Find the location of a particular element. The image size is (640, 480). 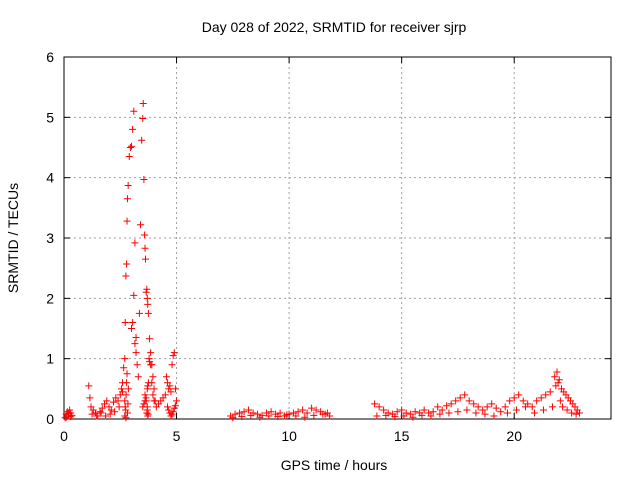

x-tick-label: 15 is located at coordinates (402, 436).